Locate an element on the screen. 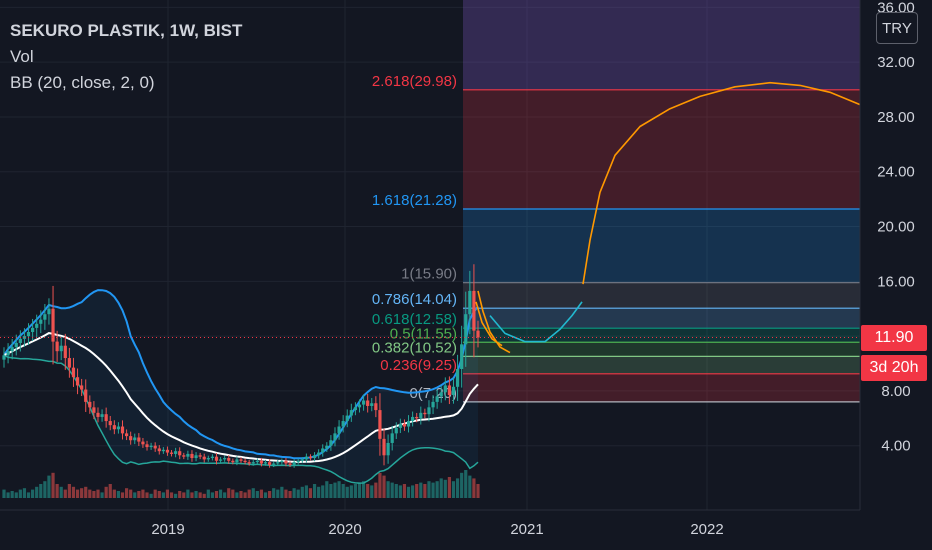 This screenshot has height=550, width=932. volume-indicator-label: Vol is located at coordinates (22, 56).